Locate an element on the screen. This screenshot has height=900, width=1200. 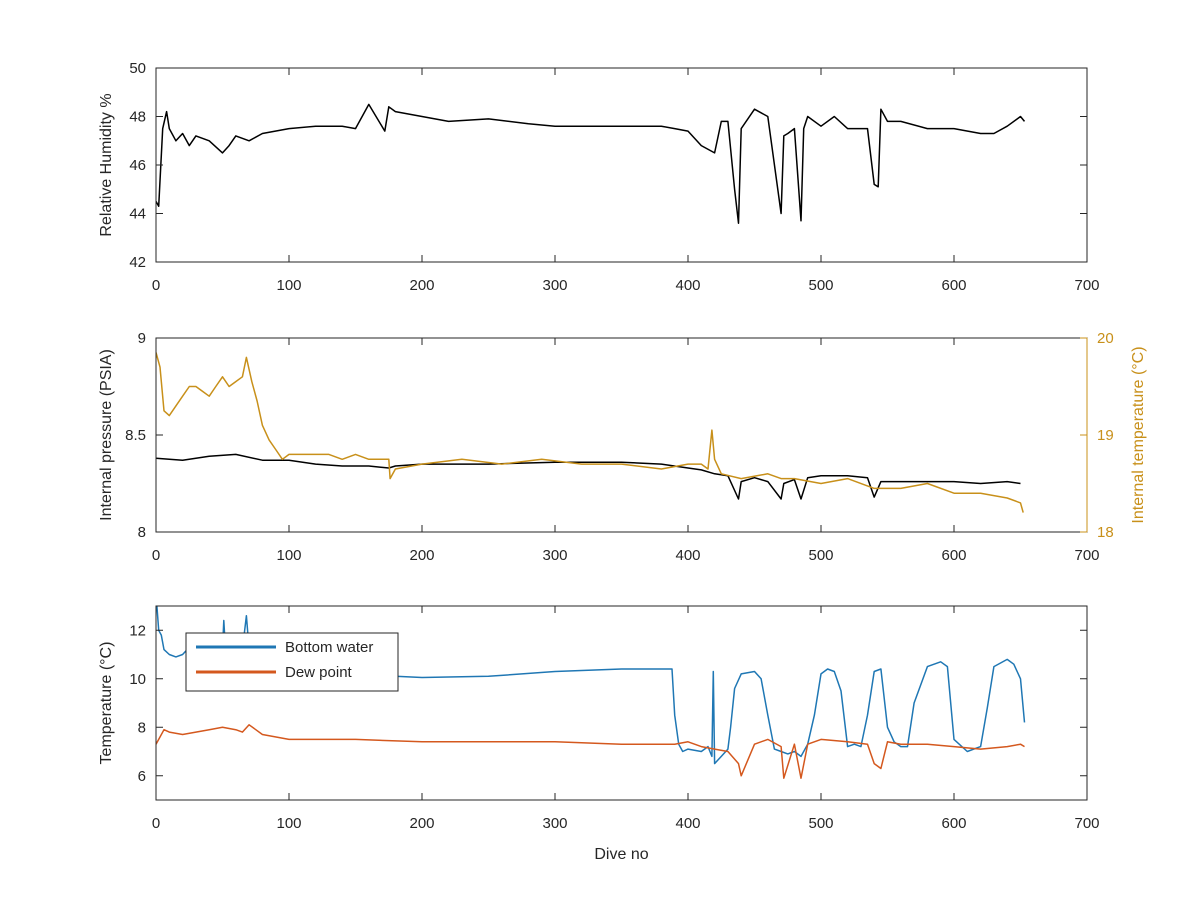
y2-tick-label: 20 is located at coordinates (1105, 338).